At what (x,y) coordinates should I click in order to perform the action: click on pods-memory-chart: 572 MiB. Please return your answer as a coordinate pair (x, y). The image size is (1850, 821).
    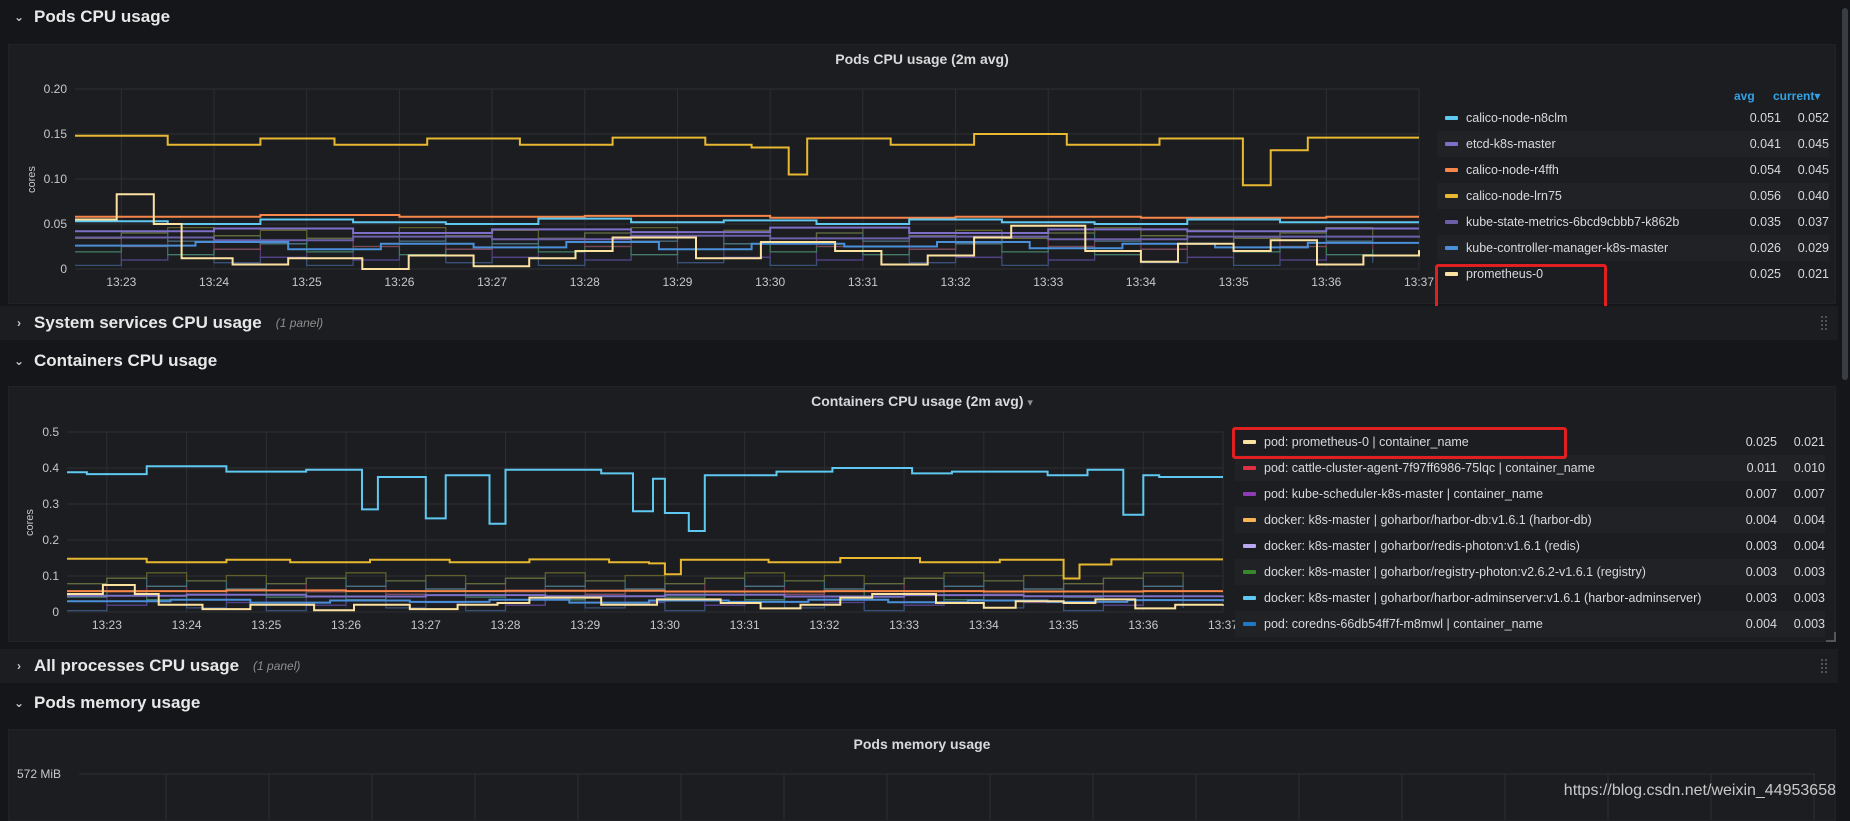
    Looking at the image, I should click on (922, 775).